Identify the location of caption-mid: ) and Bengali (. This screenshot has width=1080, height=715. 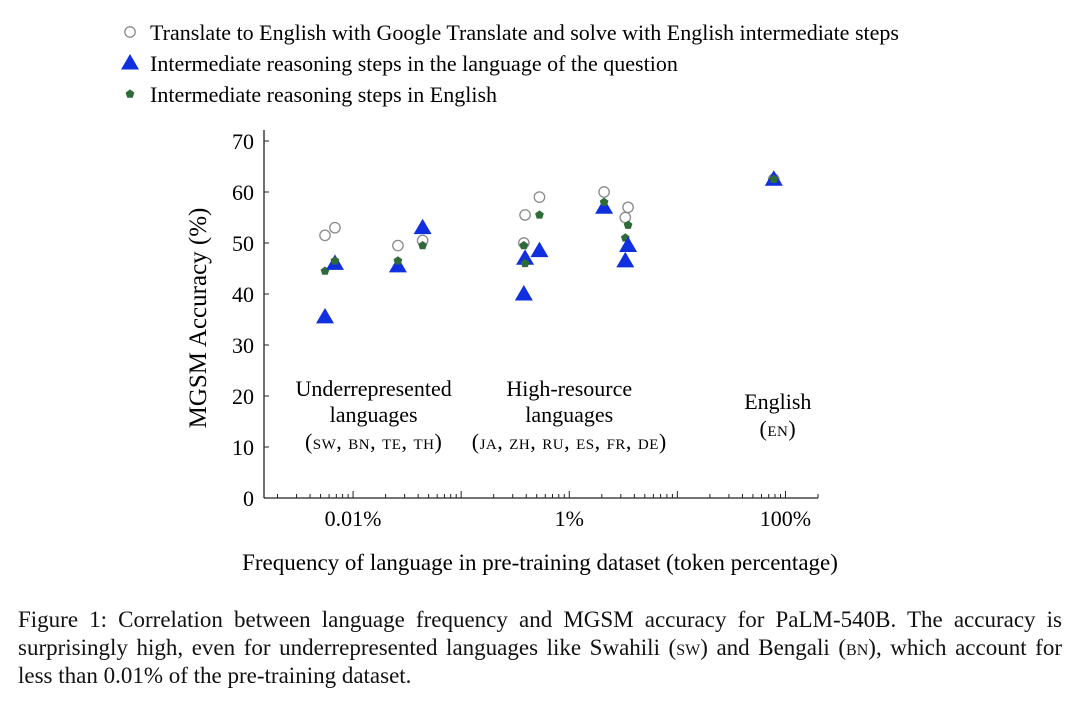
(773, 647).